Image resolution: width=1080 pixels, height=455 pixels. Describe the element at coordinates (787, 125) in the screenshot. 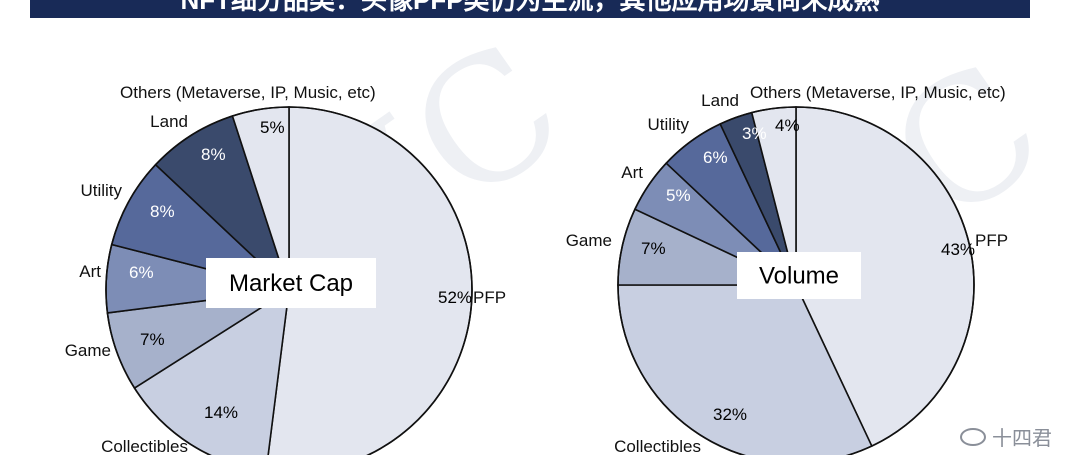

I see `volume-pct-others: 4%` at that location.